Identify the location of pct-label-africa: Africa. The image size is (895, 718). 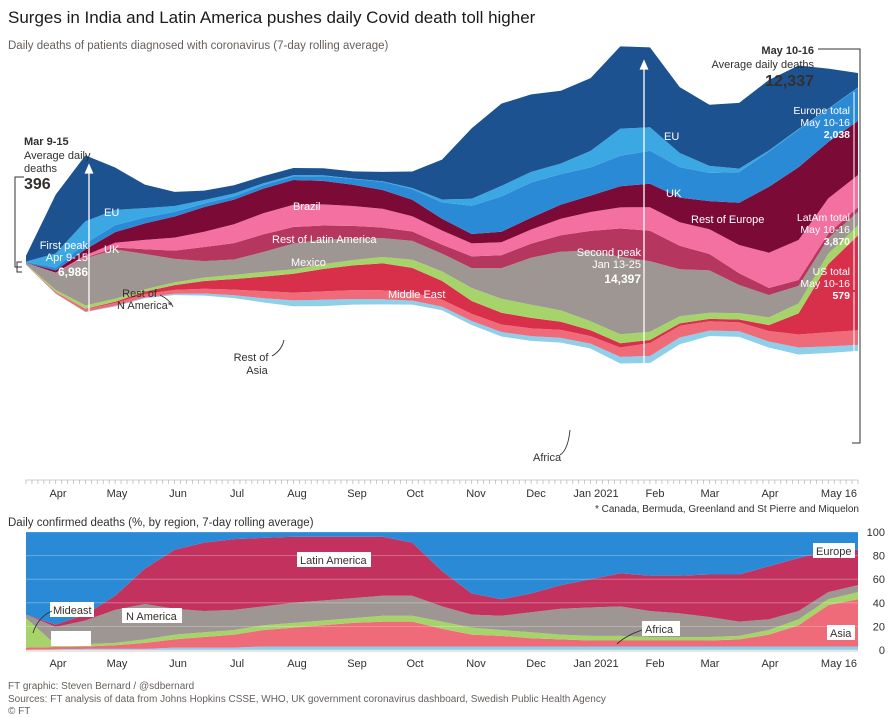
(659, 630).